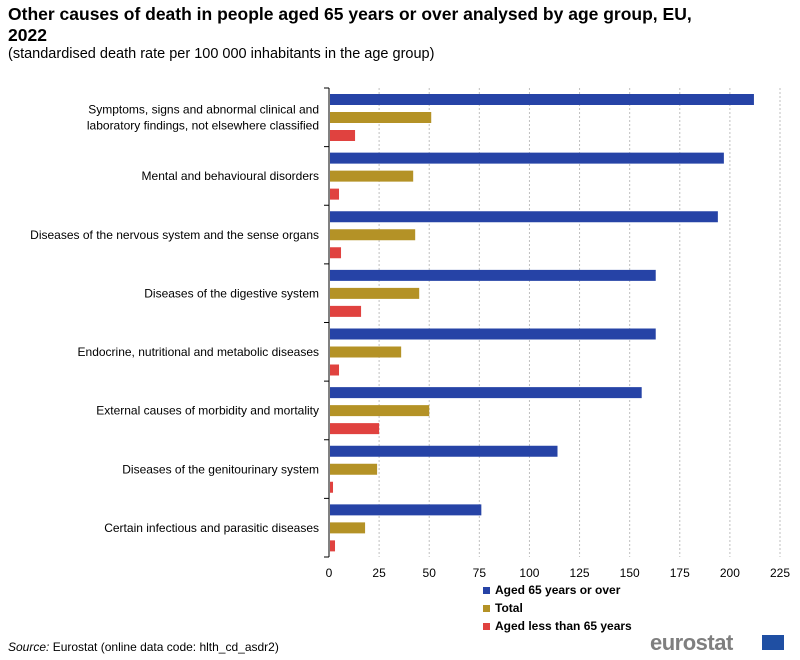  I want to click on eu-flag-icon, so click(773, 642).